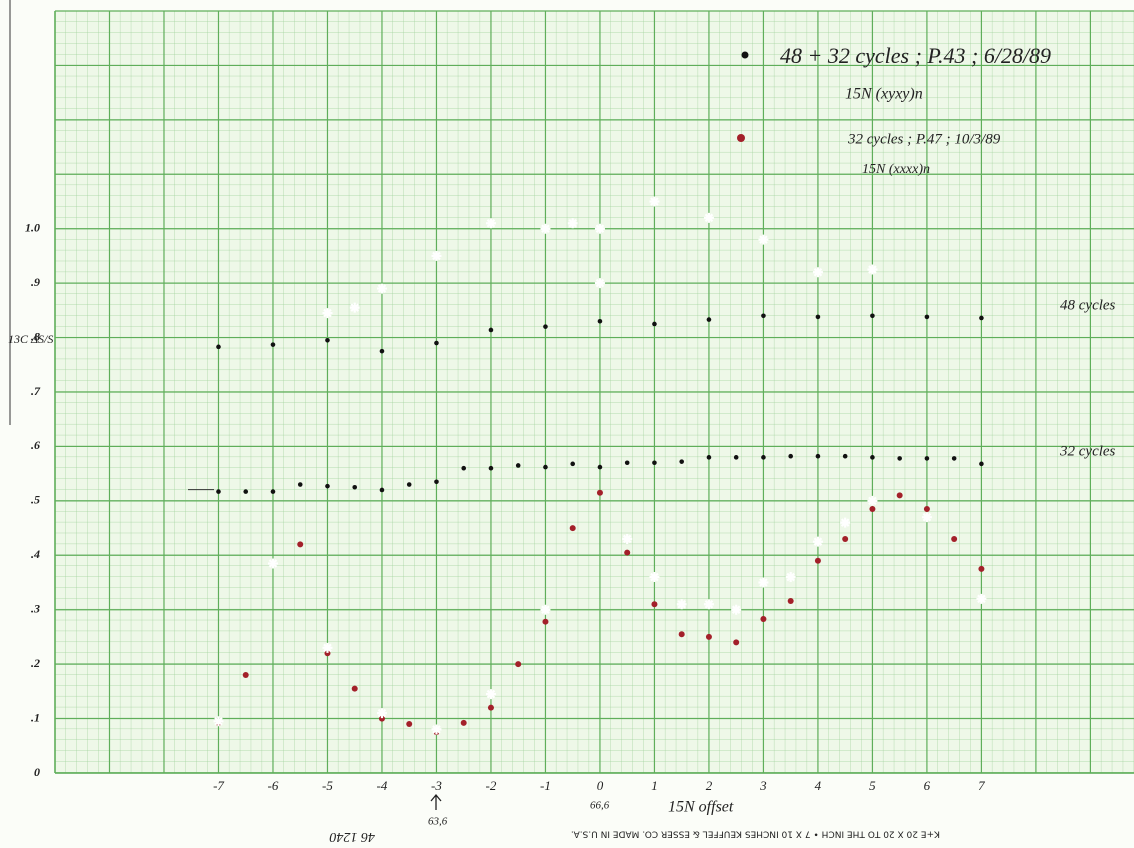  I want to click on x-tick-label: -6, so click(273, 785).